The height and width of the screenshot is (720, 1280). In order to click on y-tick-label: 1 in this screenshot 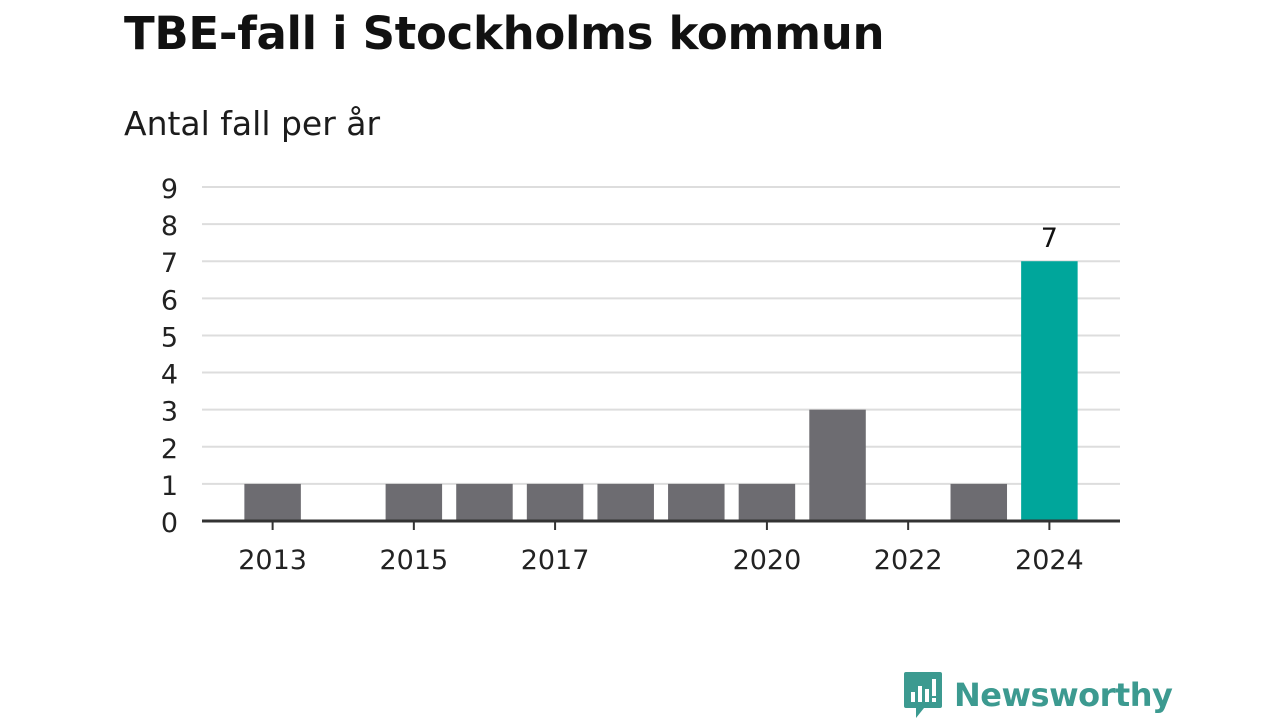, I will do `click(169, 486)`.